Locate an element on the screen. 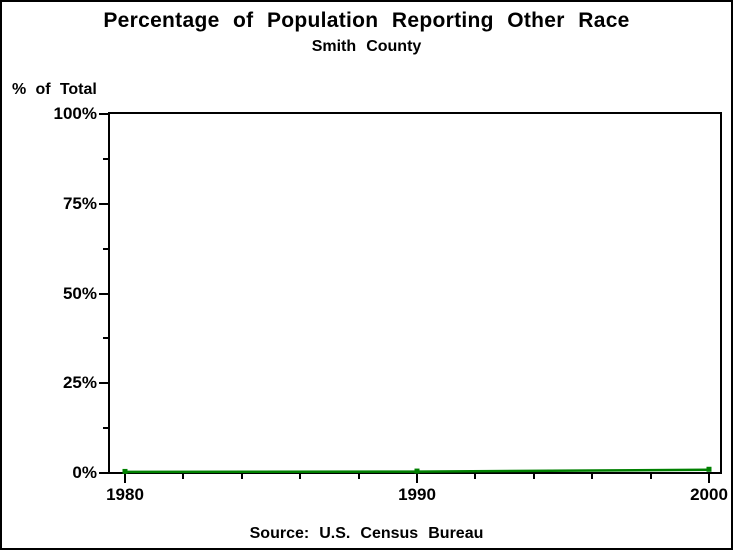 The height and width of the screenshot is (550, 733). y-tick-label: 0% is located at coordinates (84, 472).